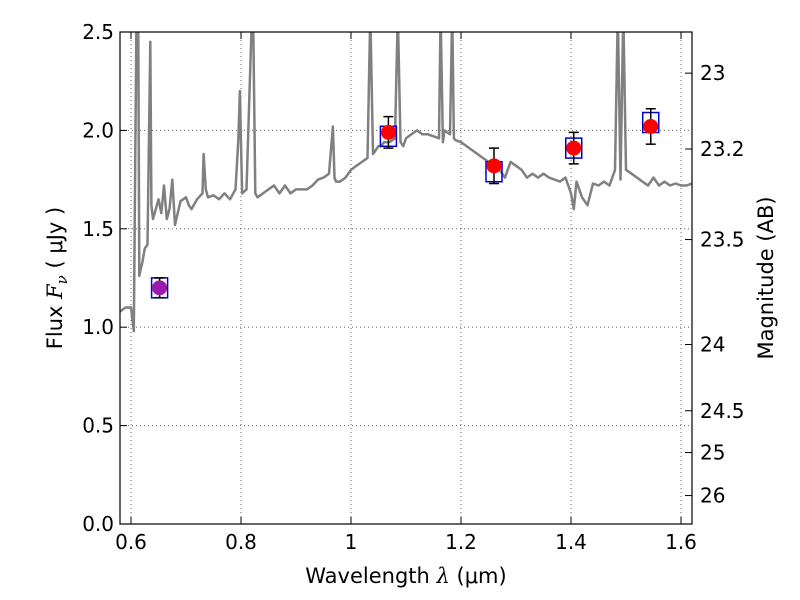 The width and height of the screenshot is (800, 600). I want to click on right-tick-label: 25, so click(712, 453).